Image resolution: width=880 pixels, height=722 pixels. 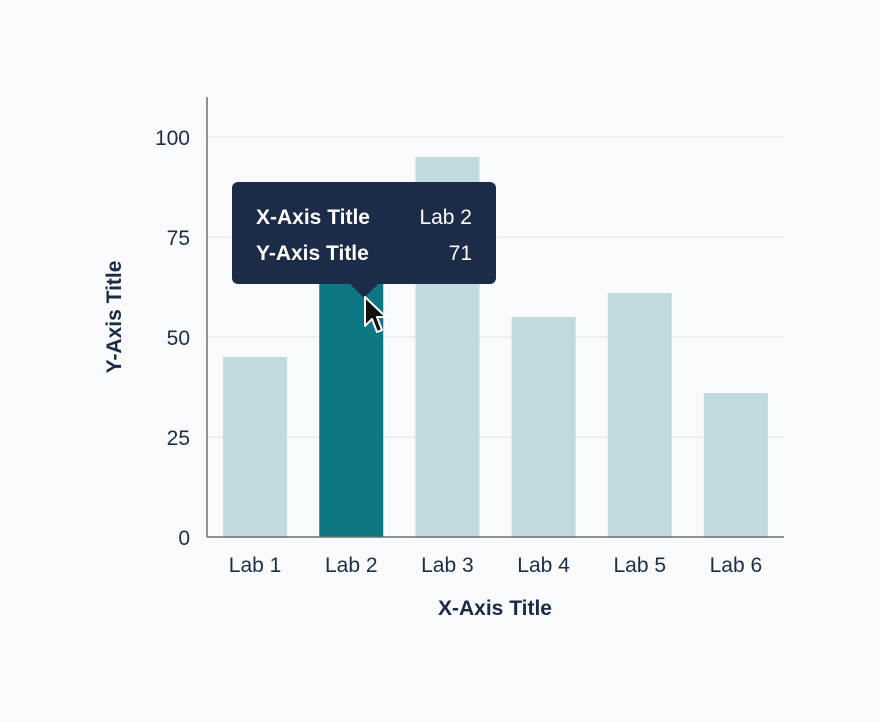 I want to click on x-tick-label: Lab 2, so click(x=351, y=565).